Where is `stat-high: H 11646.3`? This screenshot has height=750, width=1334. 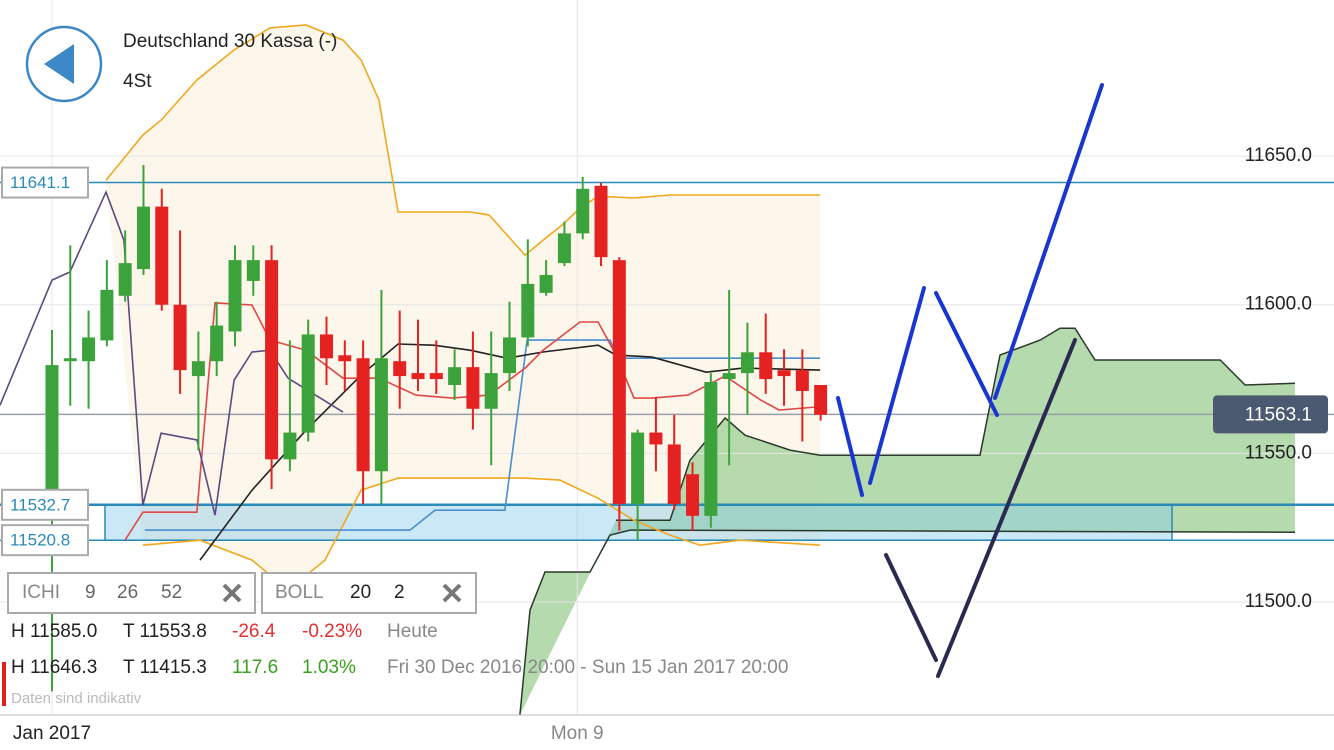 stat-high: H 11646.3 is located at coordinates (54, 667).